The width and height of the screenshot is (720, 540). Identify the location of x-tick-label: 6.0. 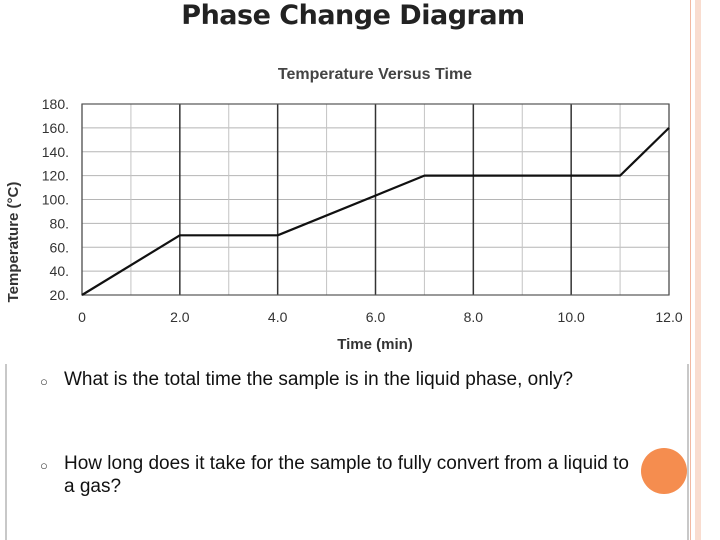
(376, 317).